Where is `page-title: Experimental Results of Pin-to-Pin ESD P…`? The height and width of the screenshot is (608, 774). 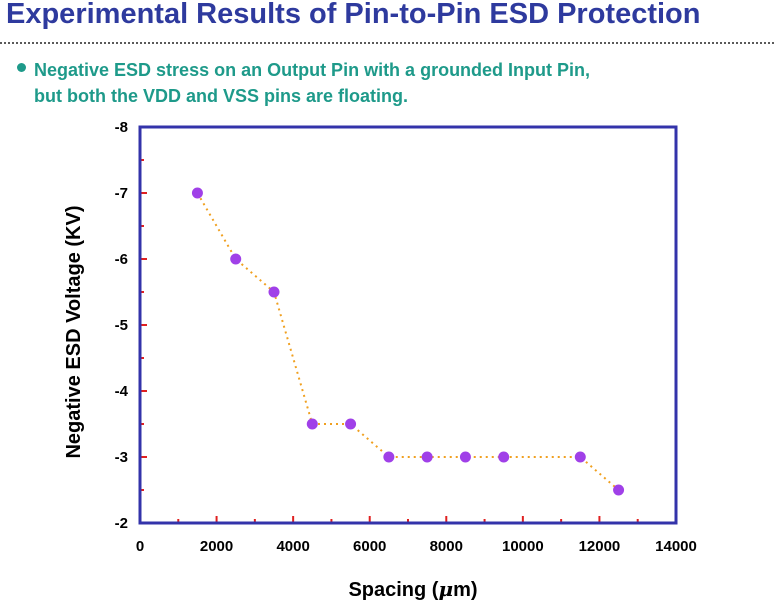
page-title: Experimental Results of Pin-to-Pin ESD P… is located at coordinates (353, 15).